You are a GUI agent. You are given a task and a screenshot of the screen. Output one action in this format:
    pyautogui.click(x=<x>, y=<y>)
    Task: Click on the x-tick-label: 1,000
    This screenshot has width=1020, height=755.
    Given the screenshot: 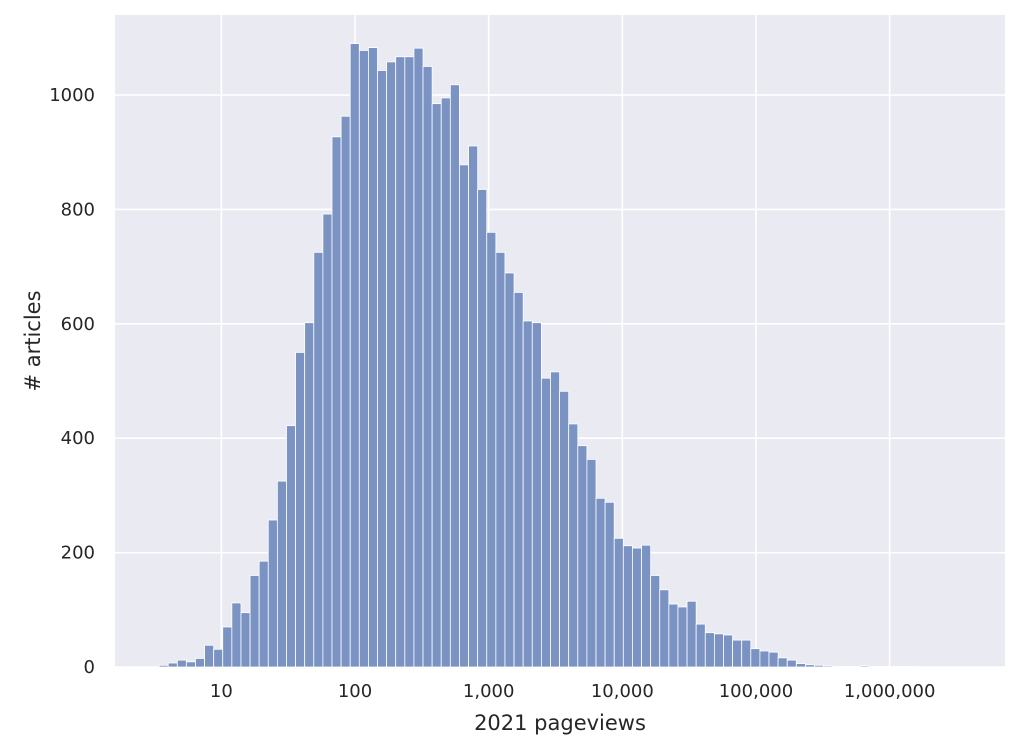 What is the action you would take?
    pyautogui.click(x=489, y=691)
    